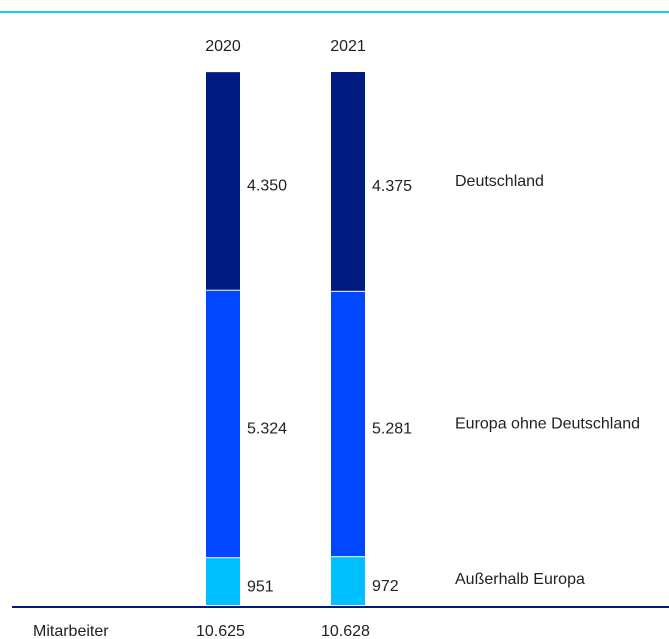 The width and height of the screenshot is (669, 639). Describe the element at coordinates (345, 631) in the screenshot. I see `total-value: 10.628` at that location.